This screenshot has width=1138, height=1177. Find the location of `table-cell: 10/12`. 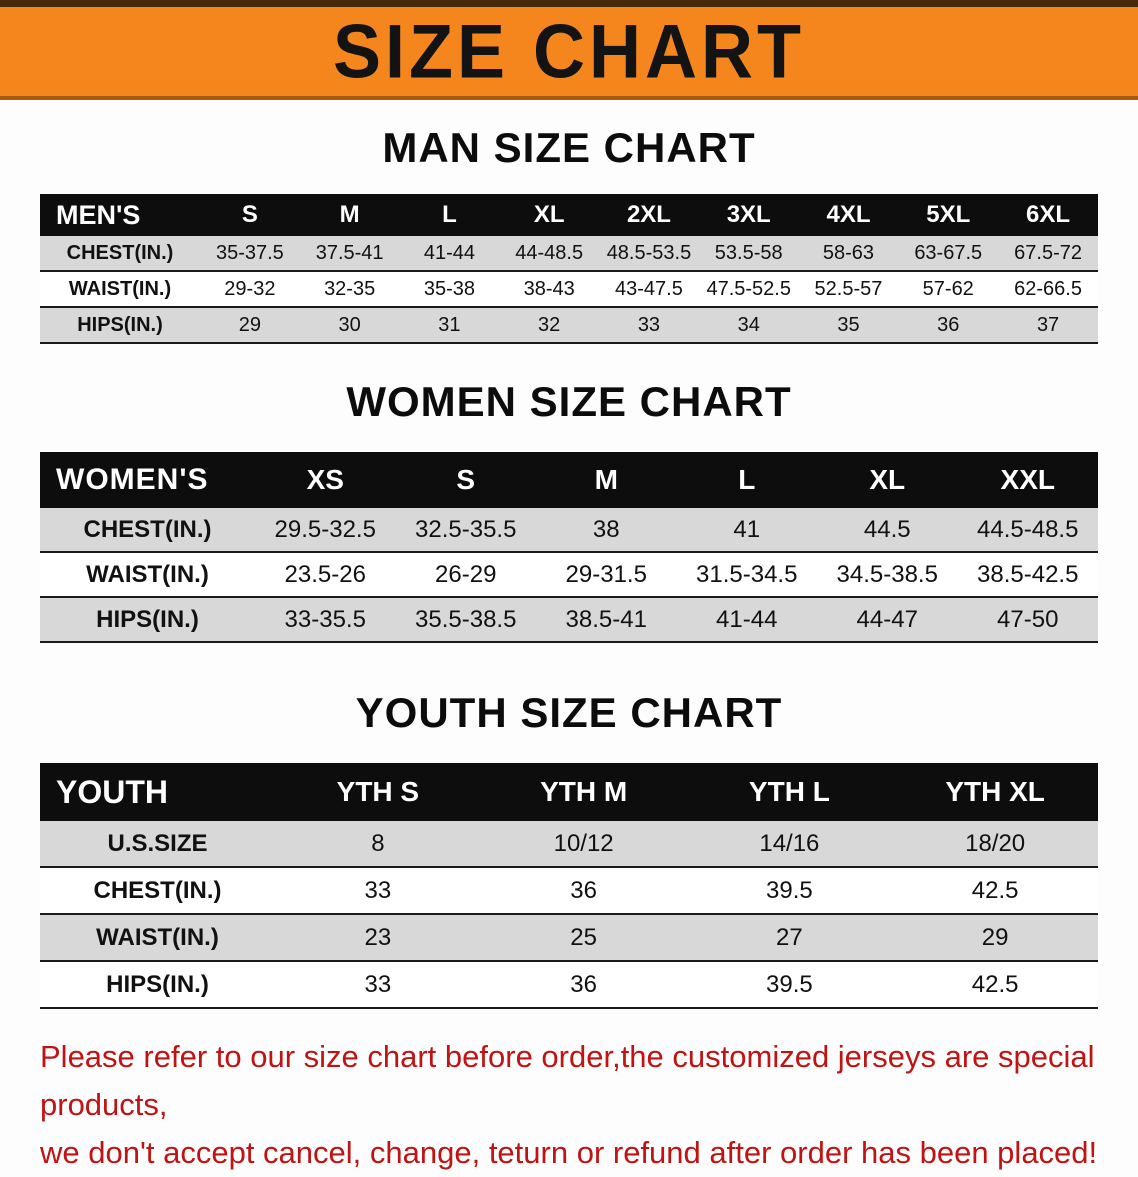

table-cell: 10/12 is located at coordinates (583, 844).